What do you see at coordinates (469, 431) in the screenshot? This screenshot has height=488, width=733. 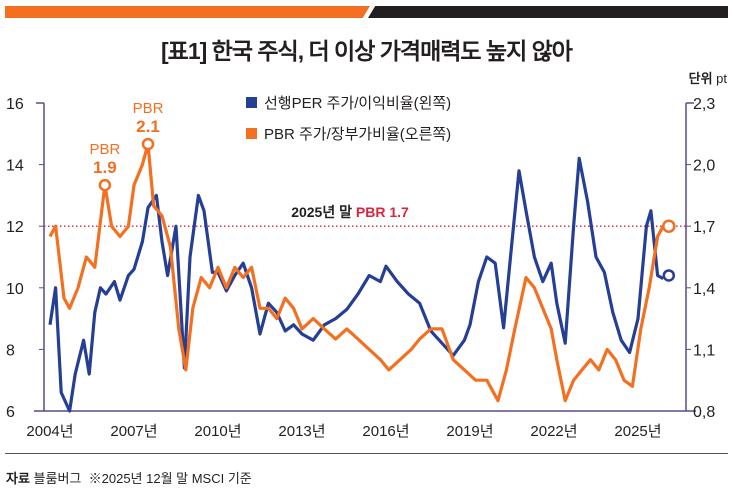 I see `x-tick-label: 2019년` at bounding box center [469, 431].